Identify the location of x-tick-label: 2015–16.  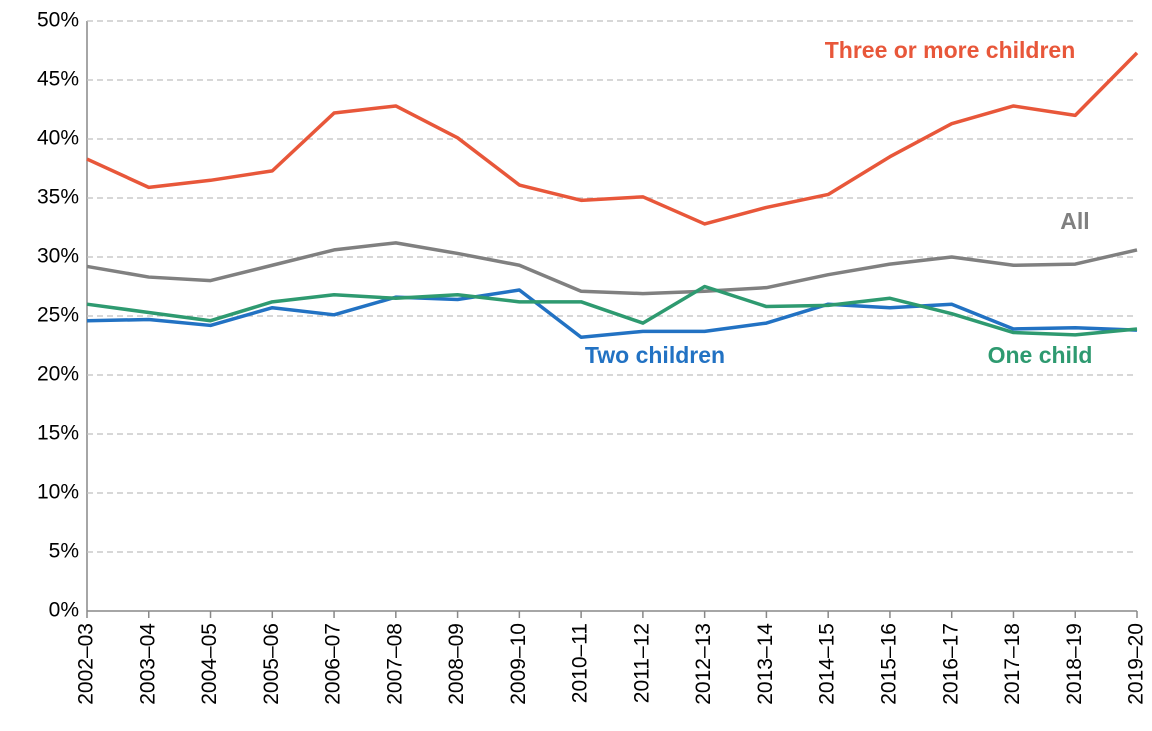
(888, 664).